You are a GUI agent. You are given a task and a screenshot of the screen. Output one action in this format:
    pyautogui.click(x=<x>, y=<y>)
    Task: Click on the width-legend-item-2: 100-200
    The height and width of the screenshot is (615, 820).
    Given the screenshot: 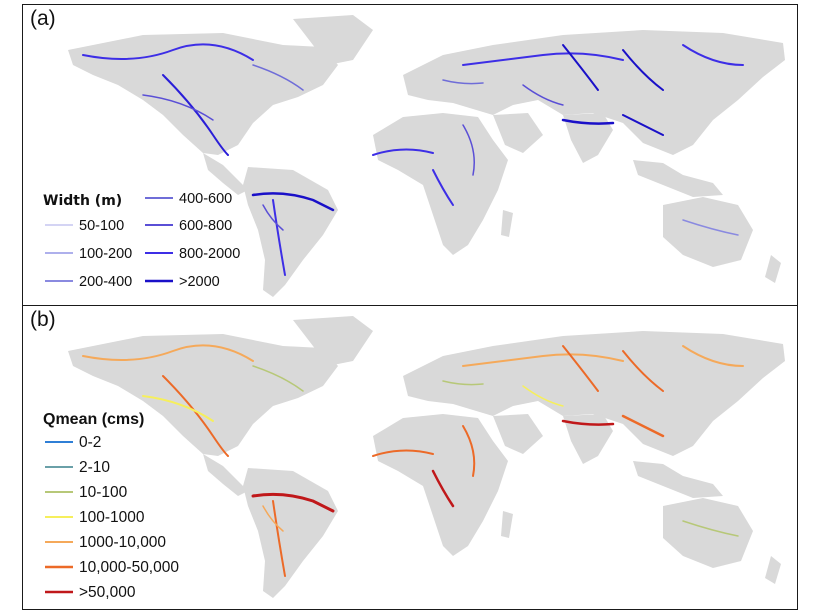 What is the action you would take?
    pyautogui.click(x=88, y=254)
    